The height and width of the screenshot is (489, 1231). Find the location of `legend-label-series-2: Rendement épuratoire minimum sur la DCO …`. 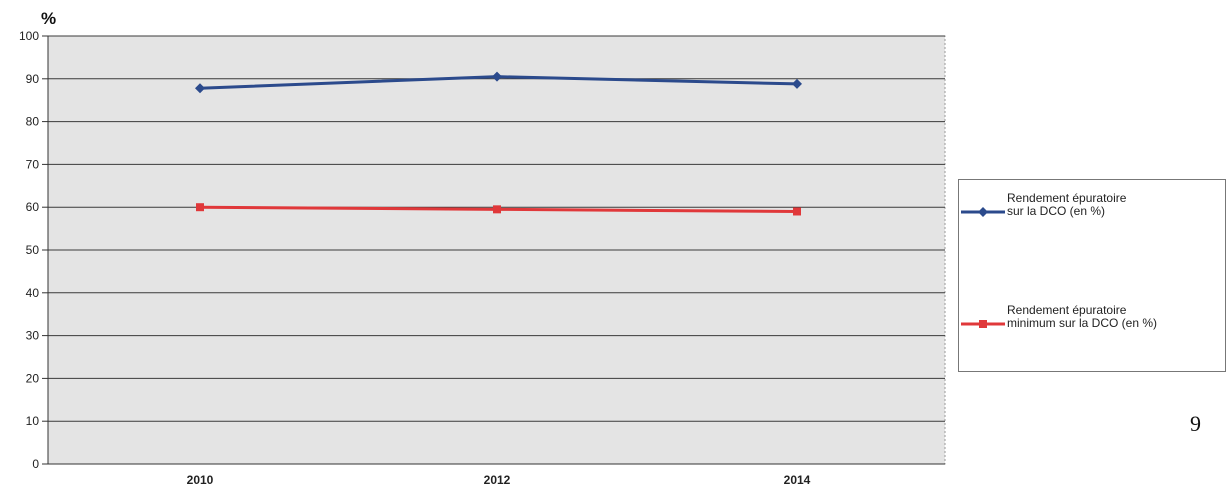

legend-label-series-2: Rendement épuratoire minimum sur la DCO … is located at coordinates (1115, 317).